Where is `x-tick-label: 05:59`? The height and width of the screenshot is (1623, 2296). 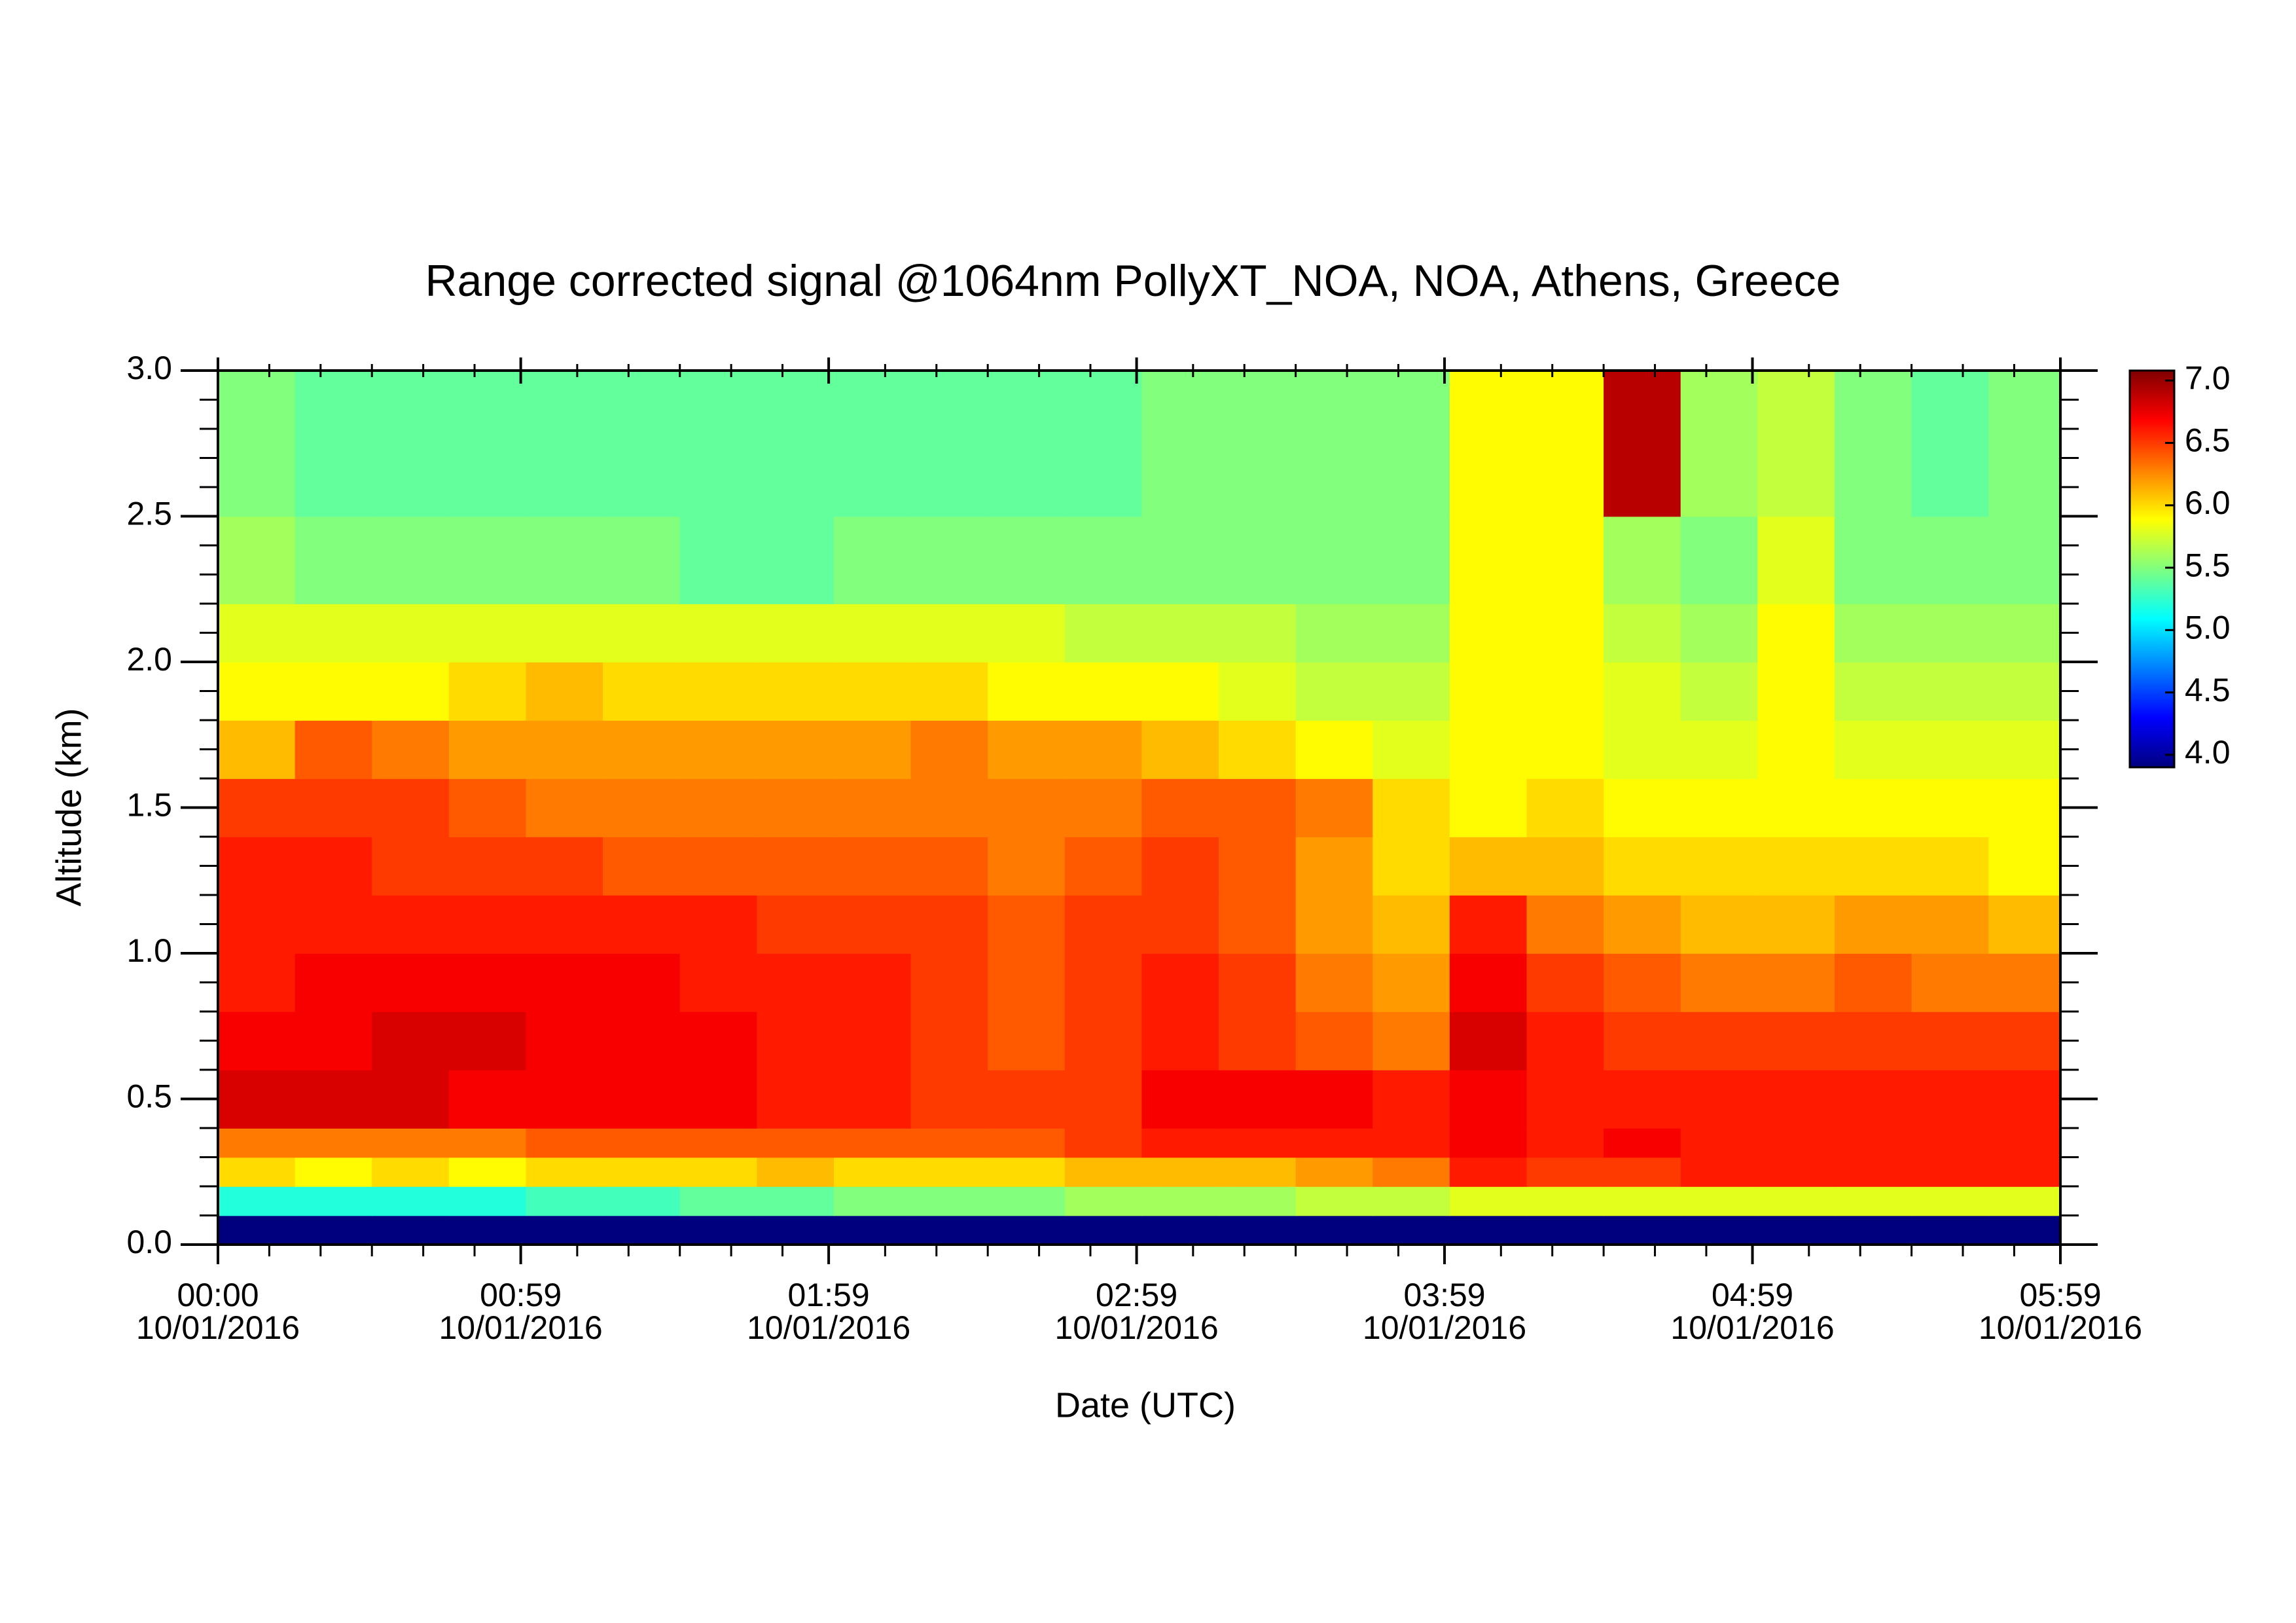
x-tick-label: 05:59 is located at coordinates (2060, 1295).